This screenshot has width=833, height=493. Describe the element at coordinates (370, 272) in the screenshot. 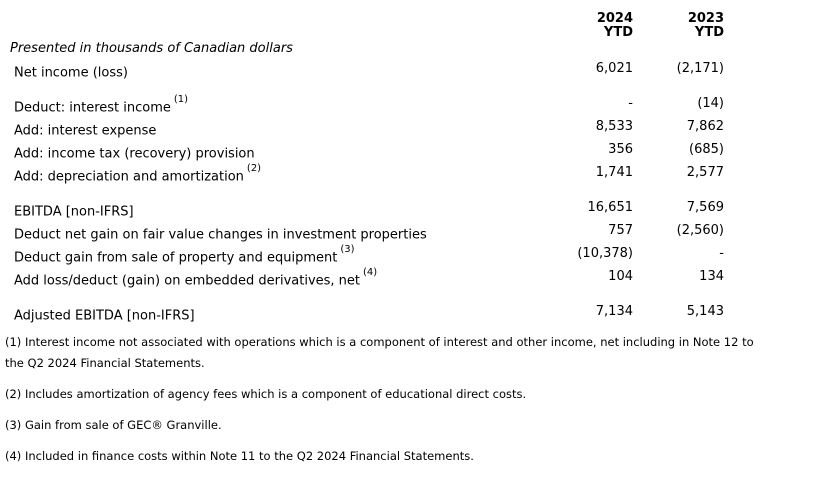

I see `footnote-ref: (4)` at that location.